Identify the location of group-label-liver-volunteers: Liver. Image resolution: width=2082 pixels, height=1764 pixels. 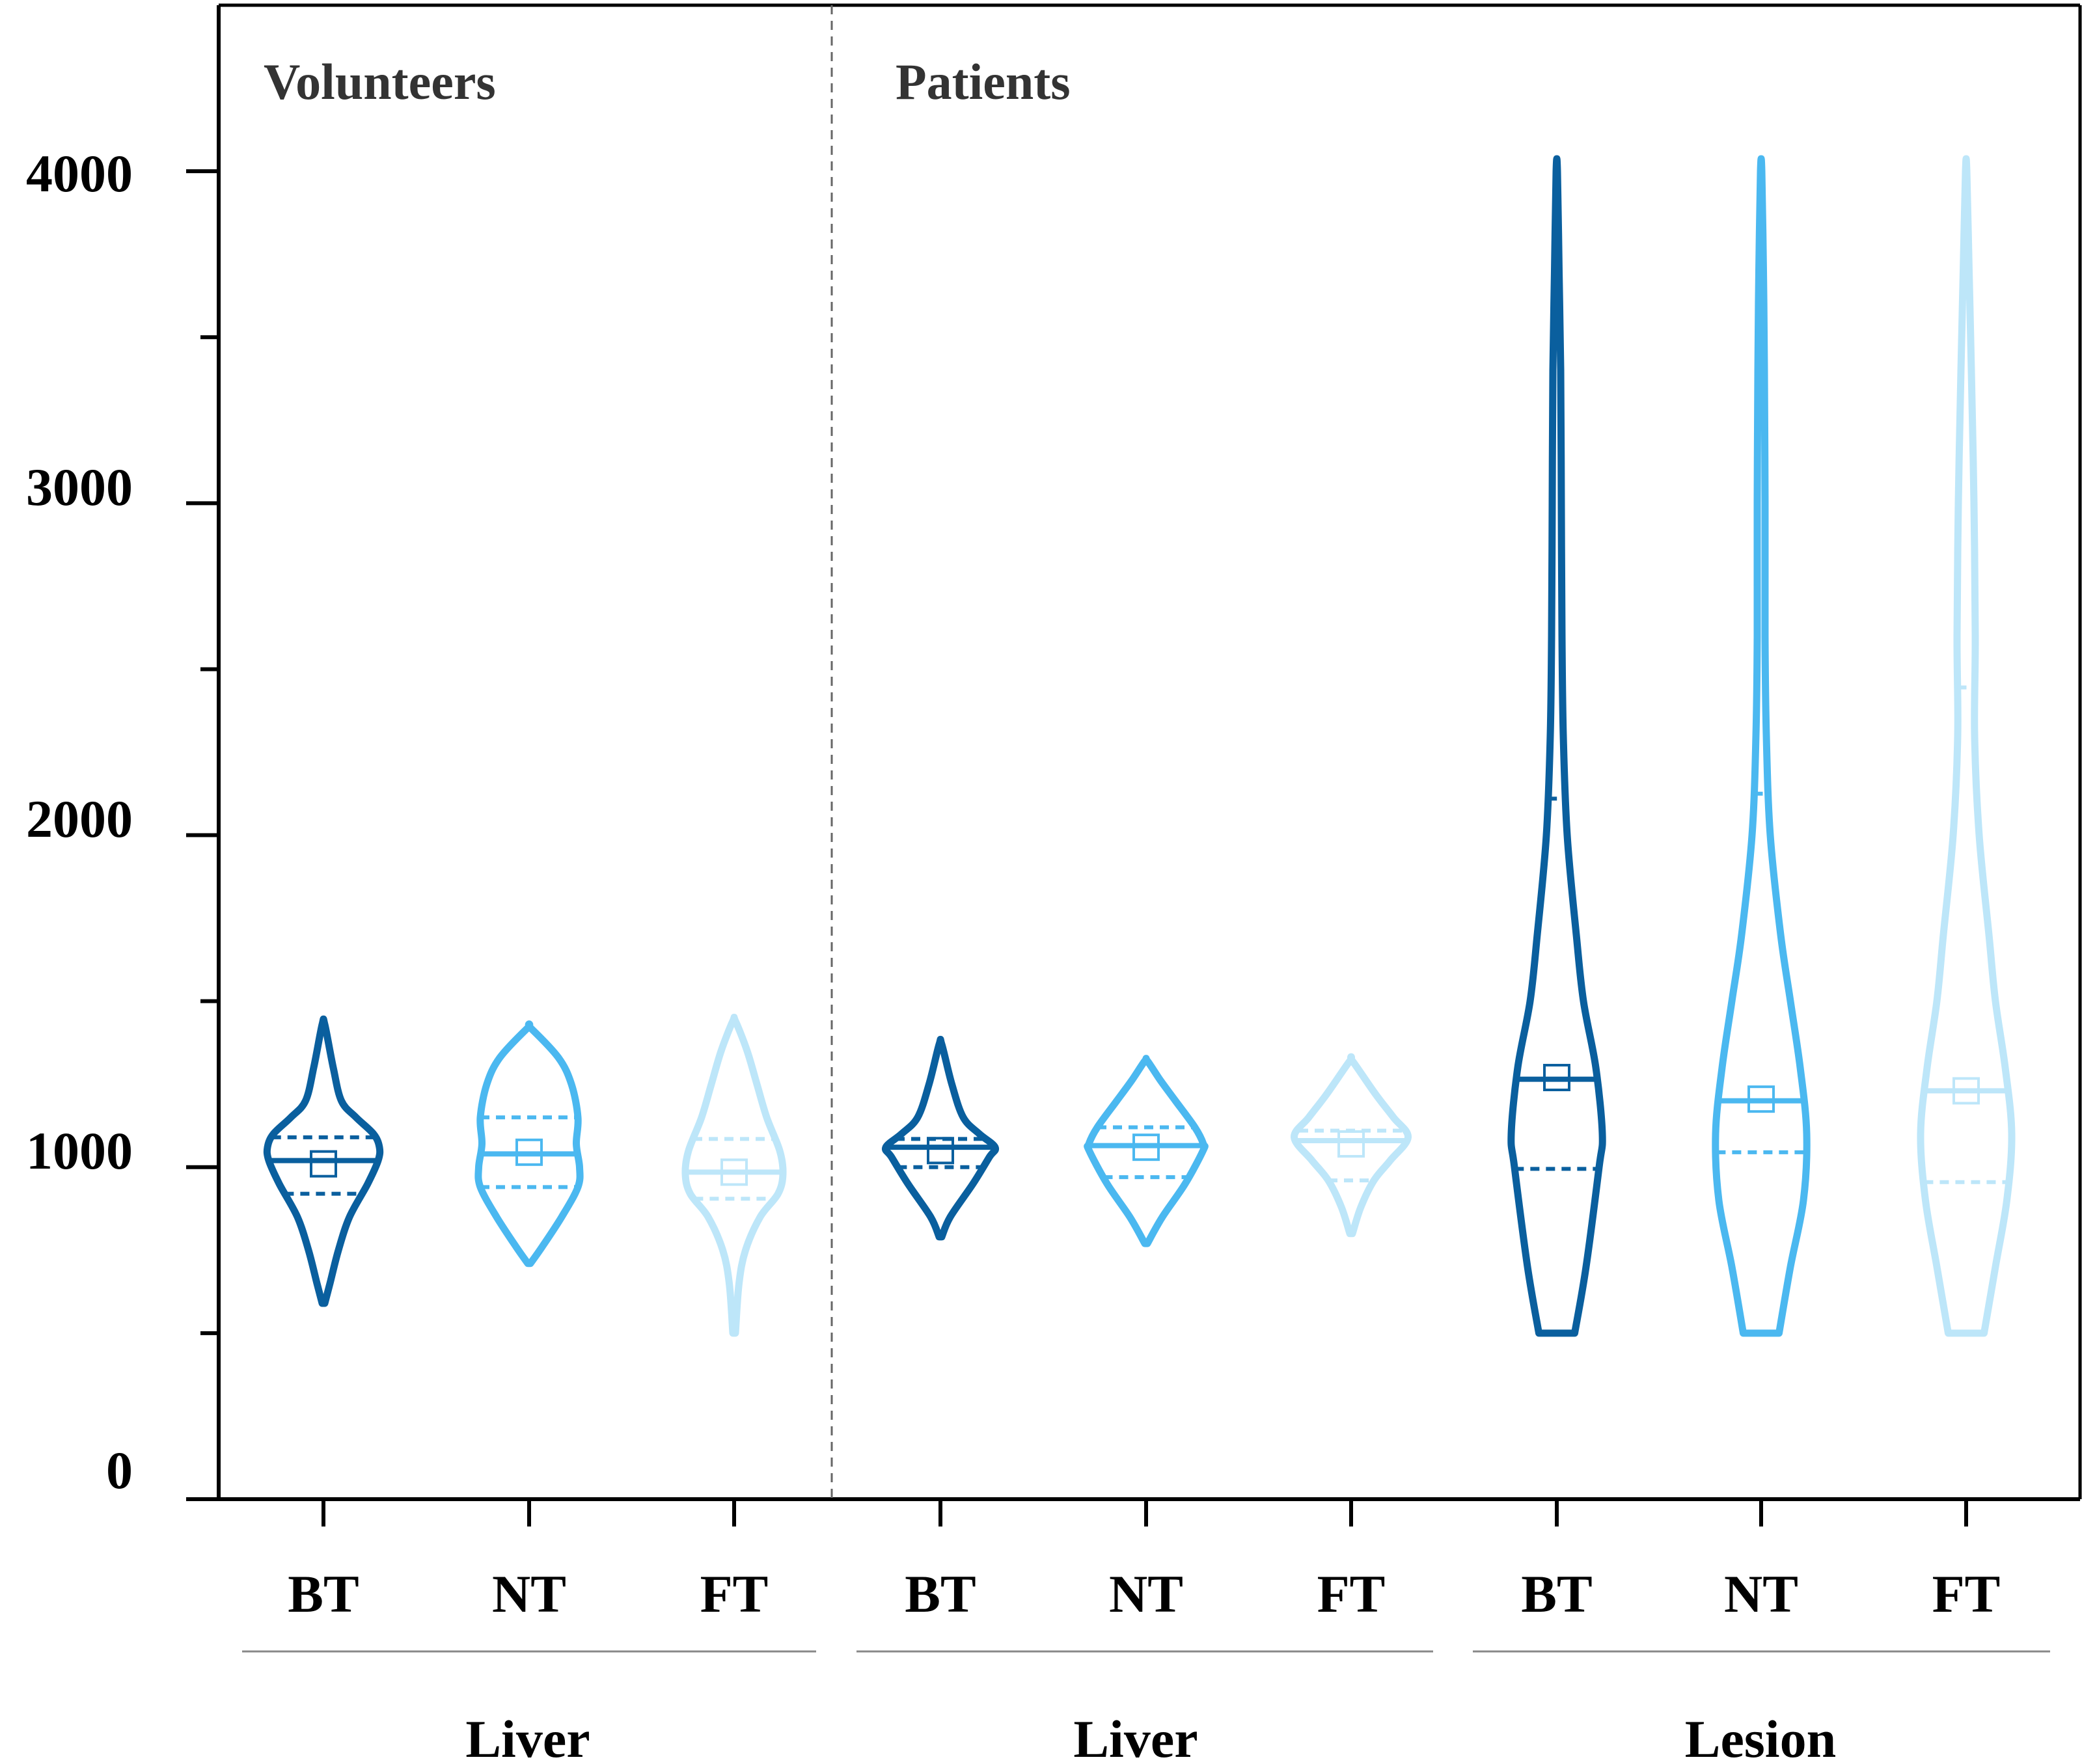
(527, 1736).